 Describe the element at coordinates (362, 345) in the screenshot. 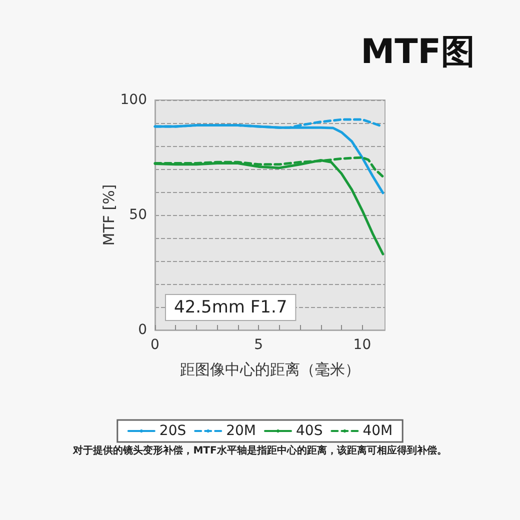

I see `x-tick-label: 10` at that location.